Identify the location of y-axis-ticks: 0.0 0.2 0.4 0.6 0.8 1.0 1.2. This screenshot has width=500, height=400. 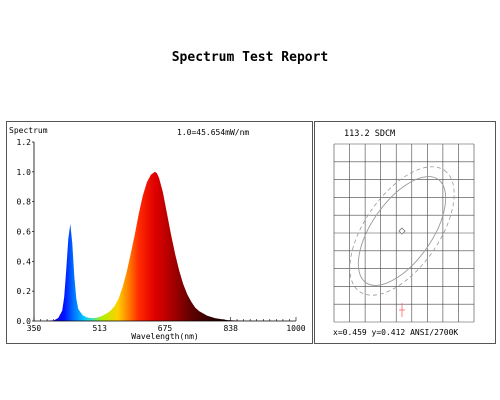
(25, 232).